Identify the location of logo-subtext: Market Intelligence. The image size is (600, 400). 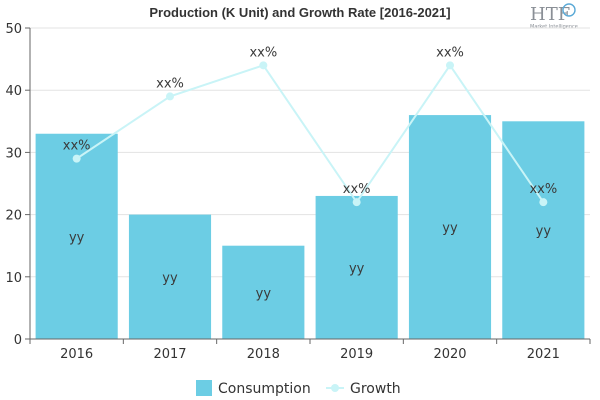
(554, 27).